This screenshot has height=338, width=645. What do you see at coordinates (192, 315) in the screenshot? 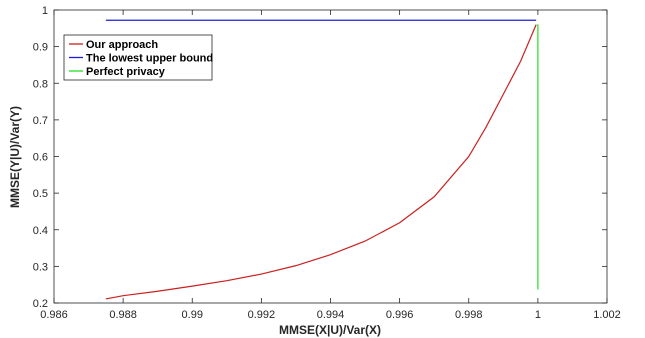
I see `x-tick-label: 0.99` at bounding box center [192, 315].